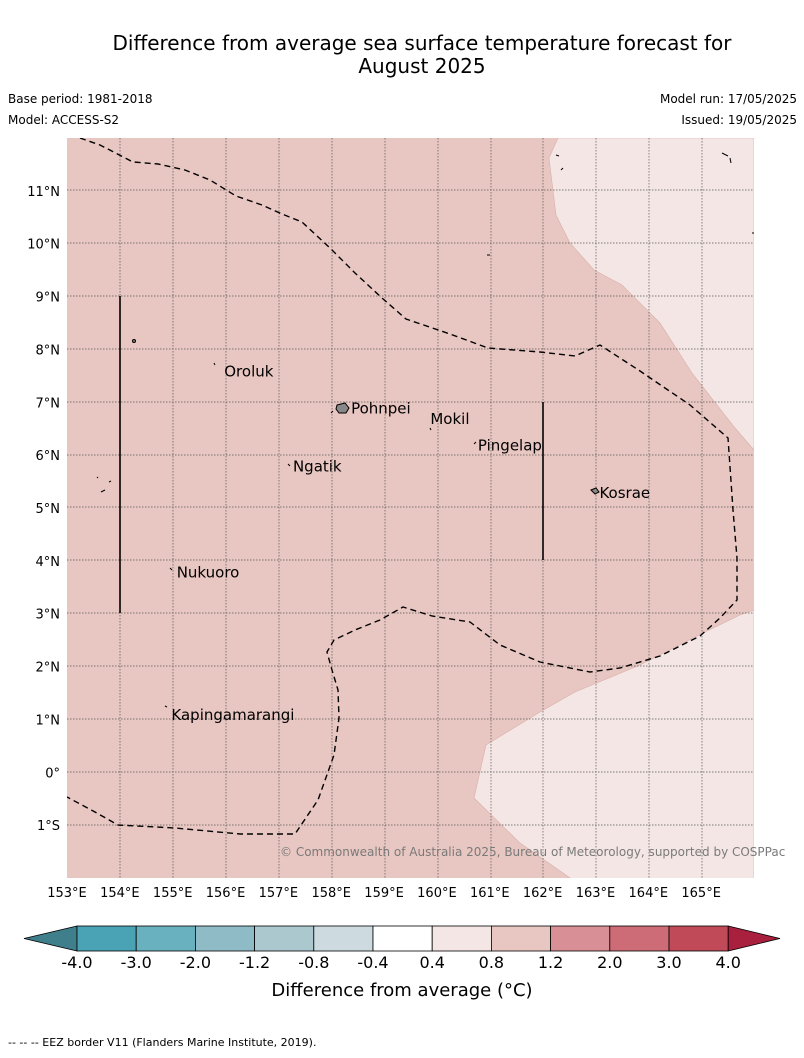  Describe the element at coordinates (48, 456) in the screenshot. I see `latitude-tick-label: 6°N` at that location.